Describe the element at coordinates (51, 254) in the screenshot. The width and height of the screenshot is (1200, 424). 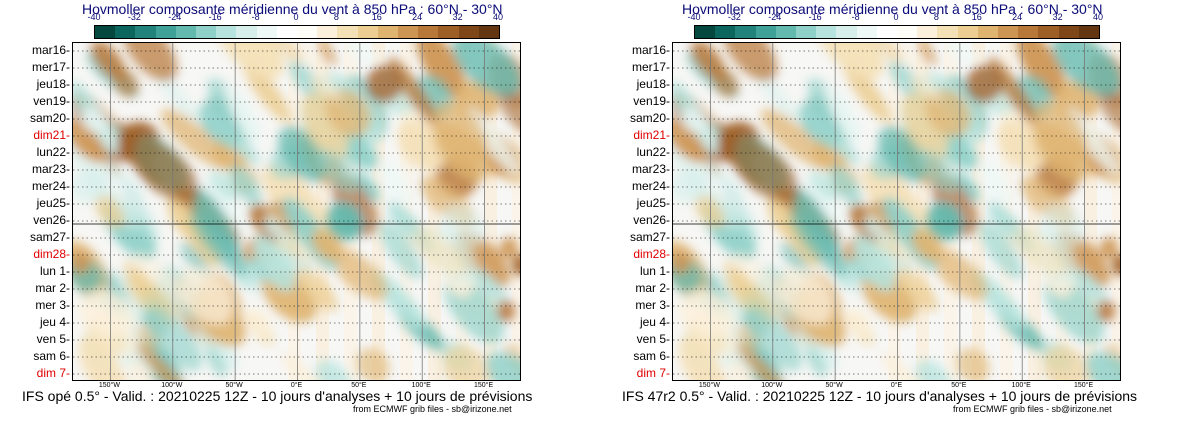
I see `y-axis-date-label: dim28-` at that location.